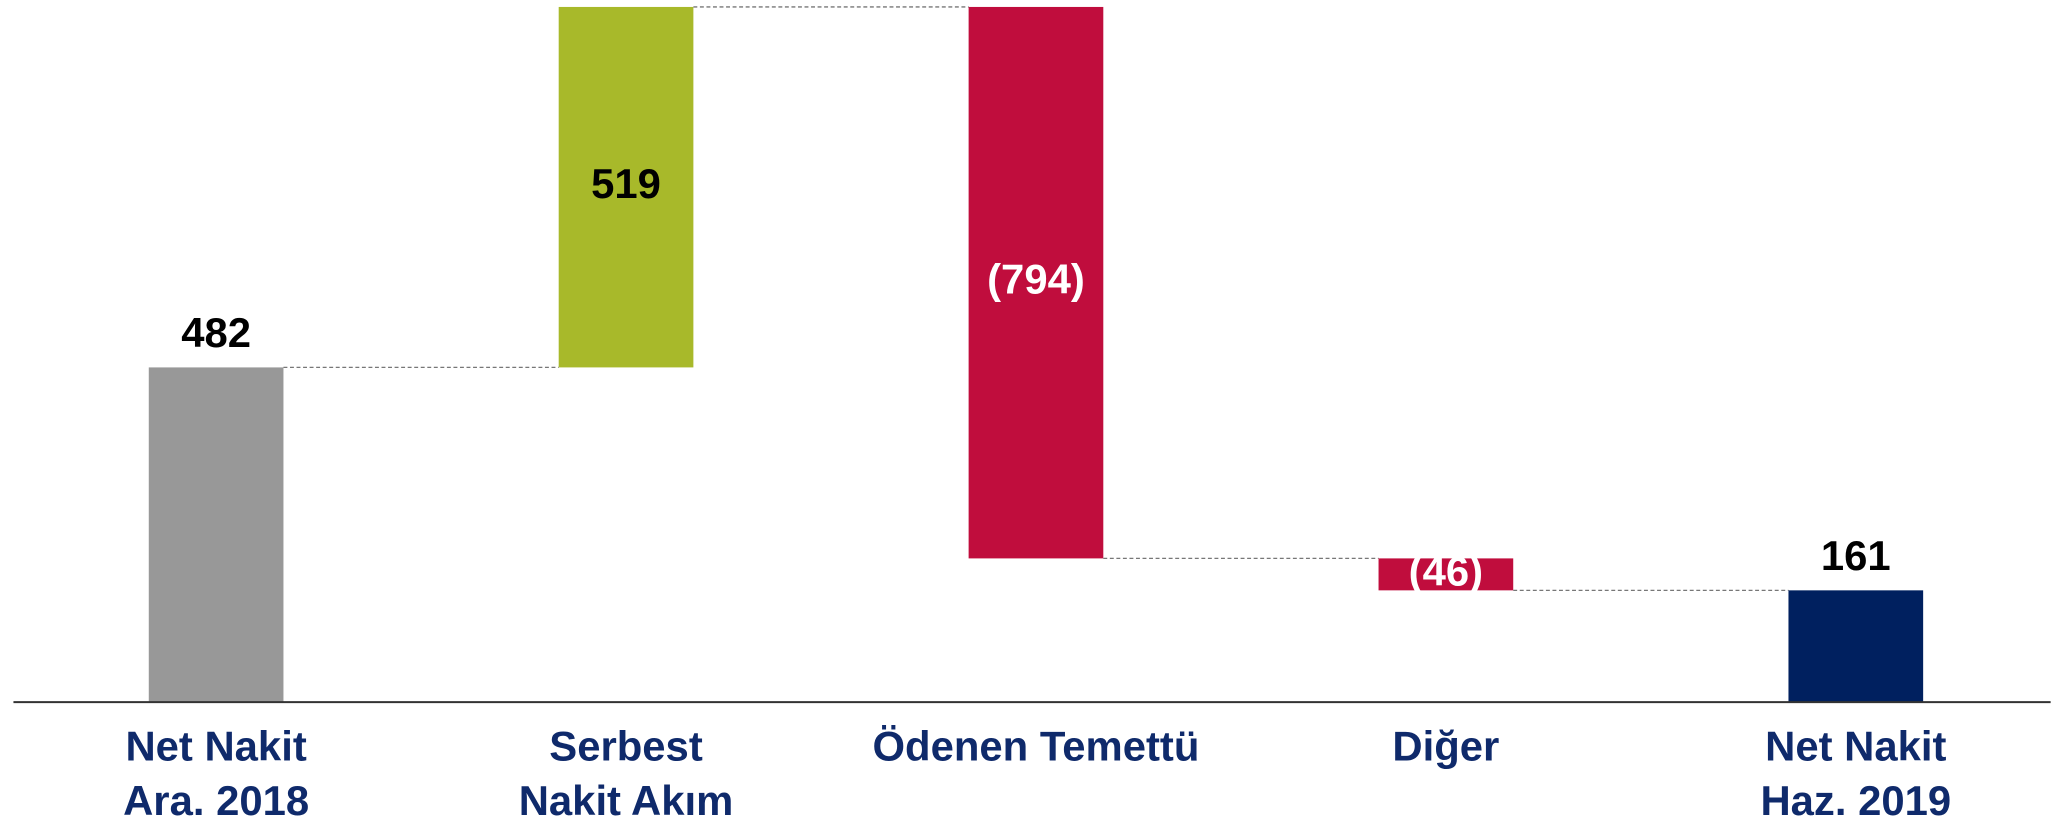  Describe the element at coordinates (216, 800) in the screenshot. I see `x-tick-label: Ara. 2018` at that location.